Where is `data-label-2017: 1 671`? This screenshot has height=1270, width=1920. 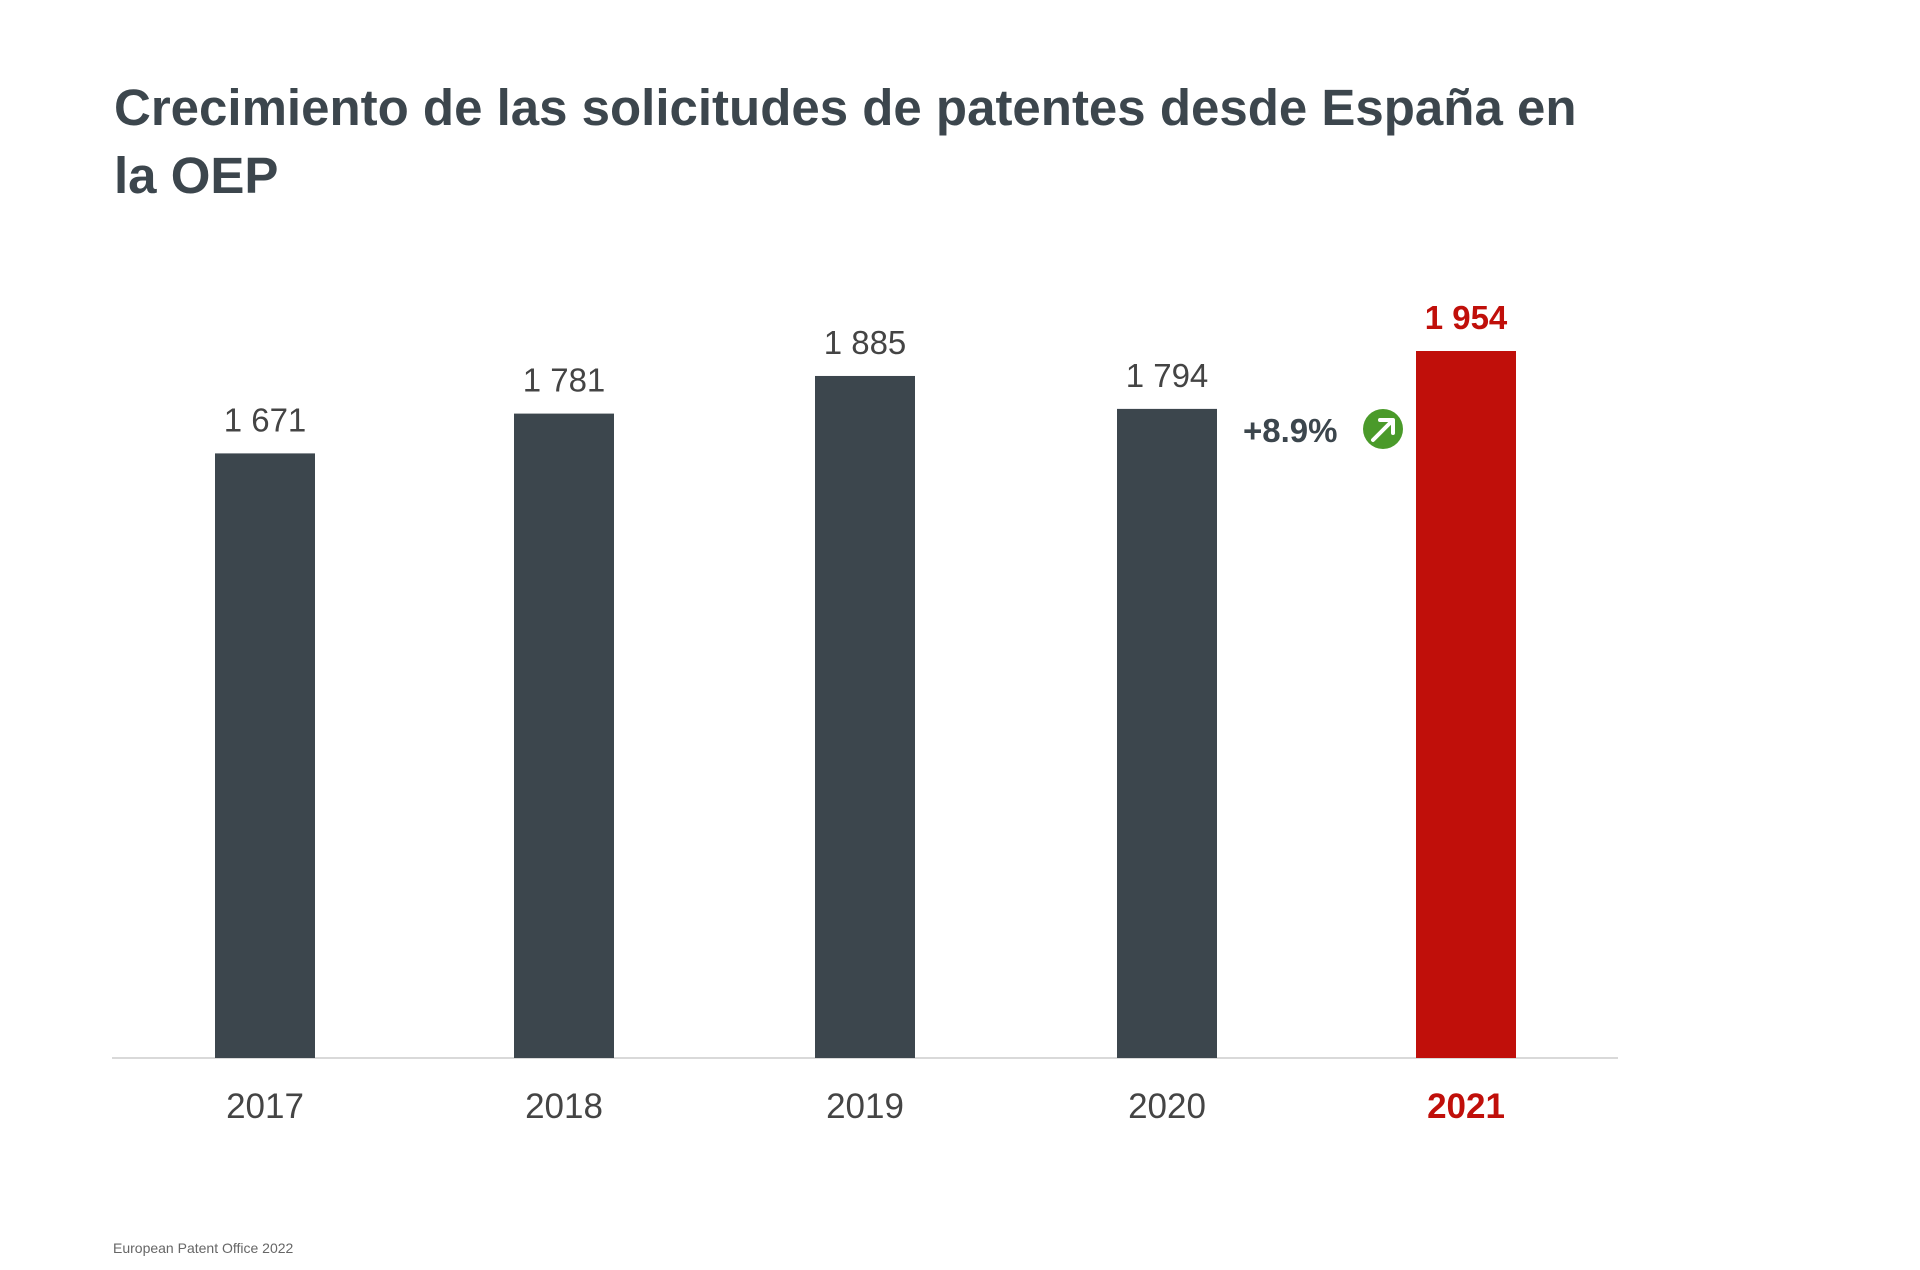
data-label-2017: 1 671 is located at coordinates (265, 419).